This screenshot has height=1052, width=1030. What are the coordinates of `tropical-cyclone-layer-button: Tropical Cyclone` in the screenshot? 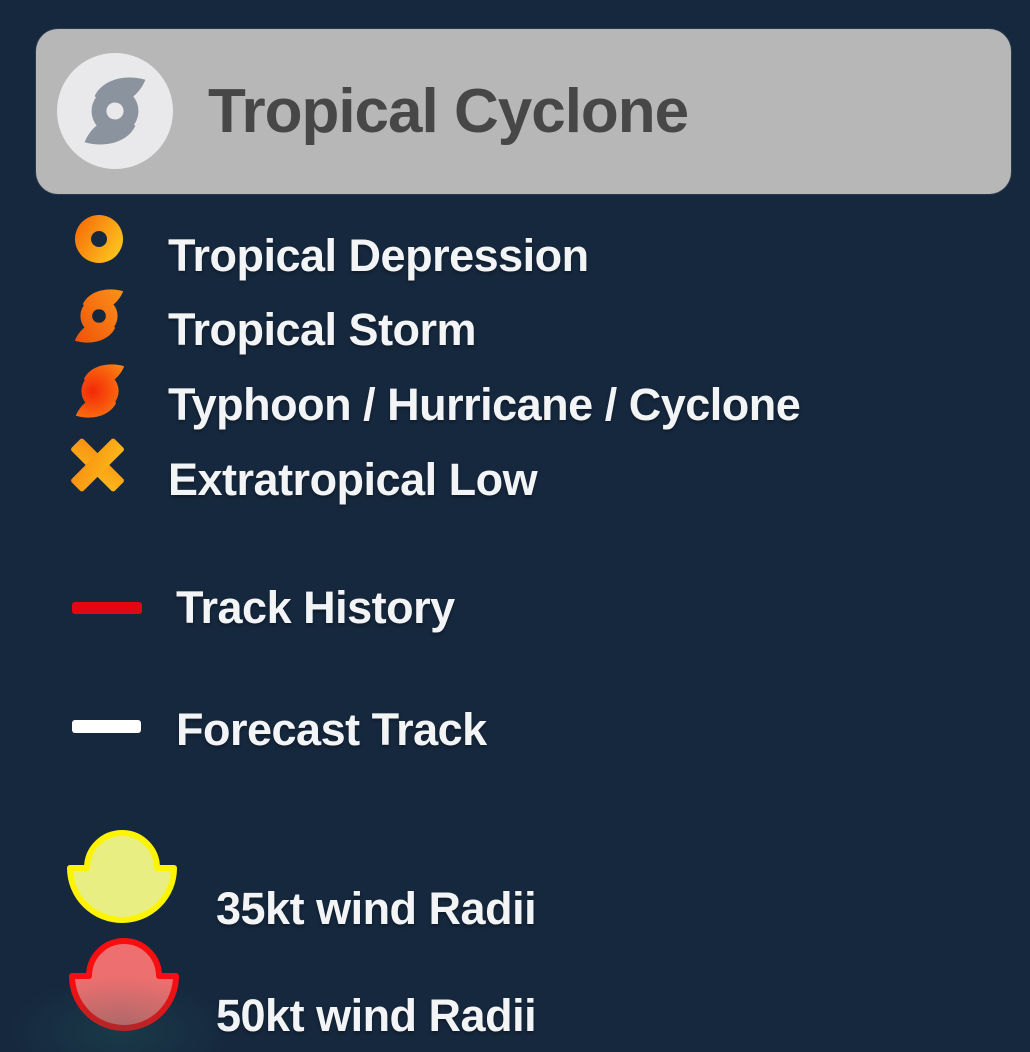 It's located at (523, 111).